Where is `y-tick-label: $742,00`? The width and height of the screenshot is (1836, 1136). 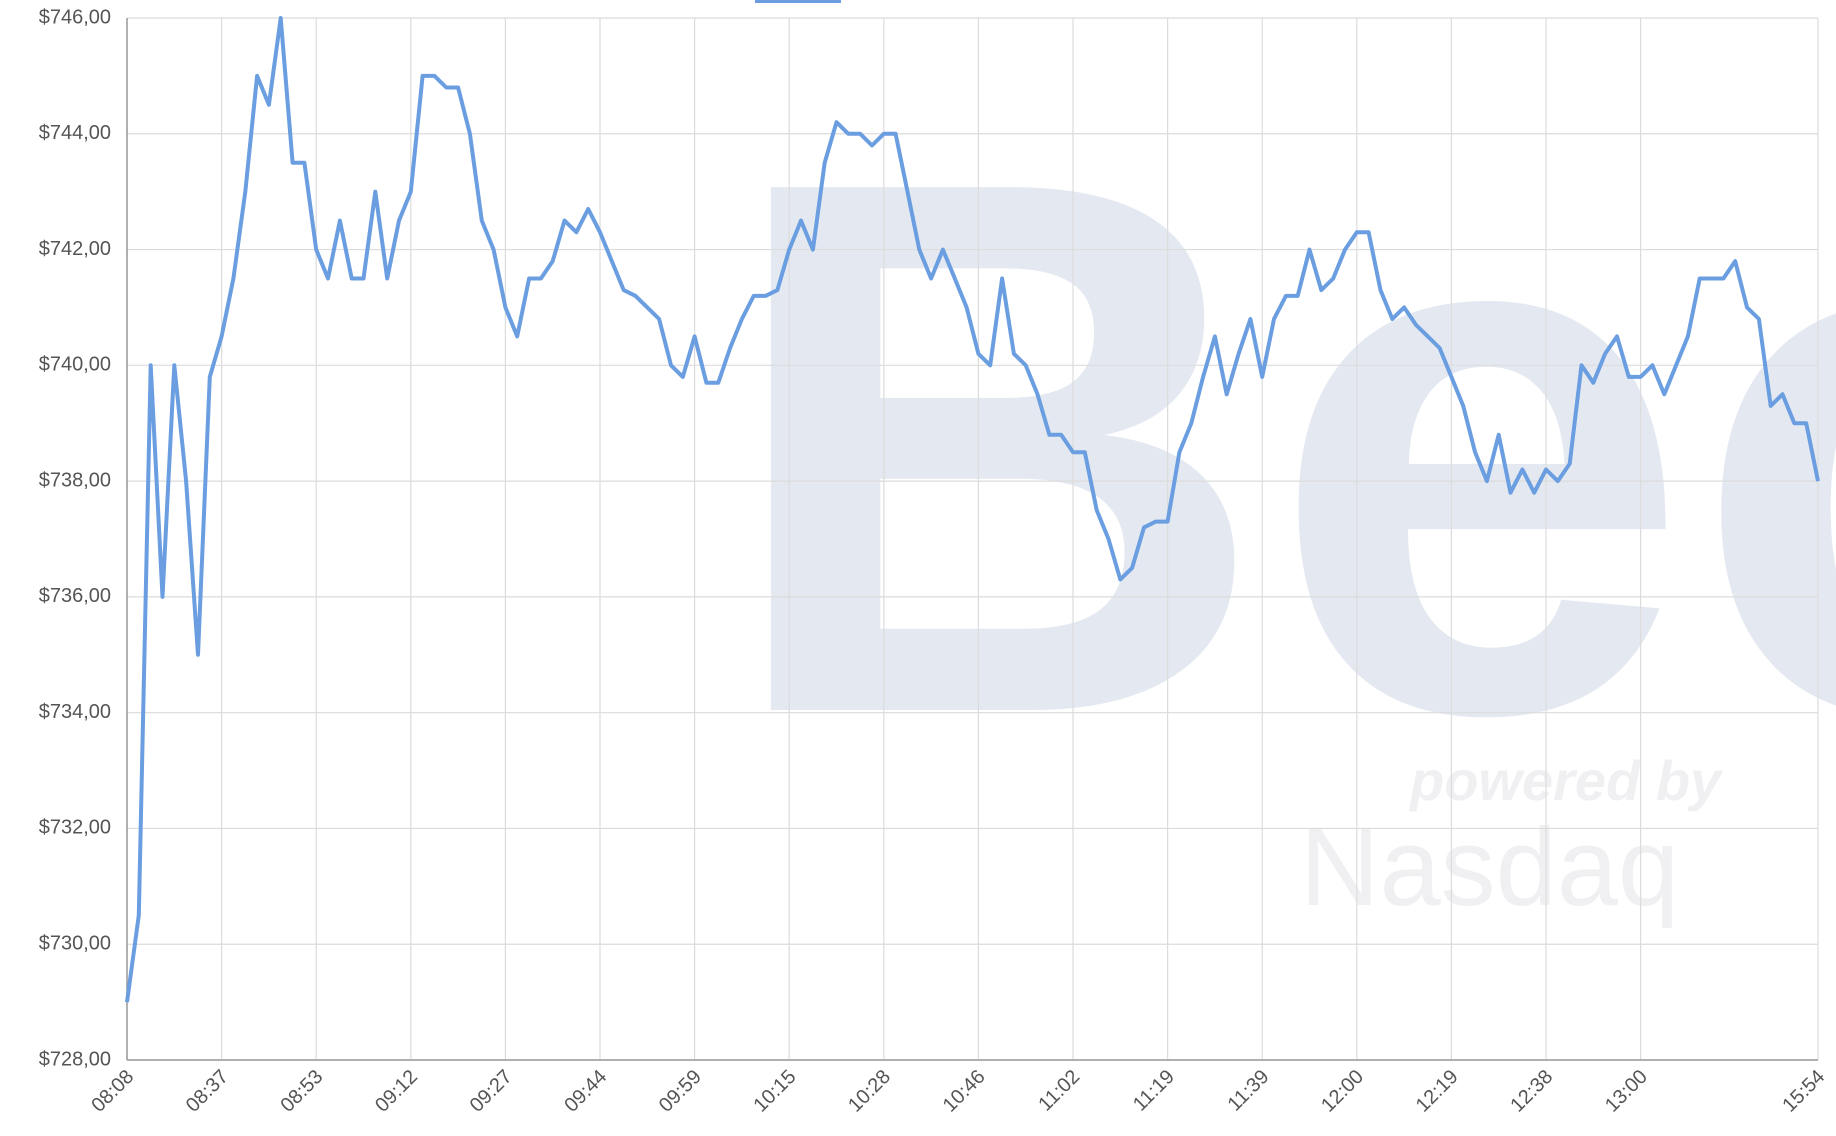 y-tick-label: $742,00 is located at coordinates (75, 249).